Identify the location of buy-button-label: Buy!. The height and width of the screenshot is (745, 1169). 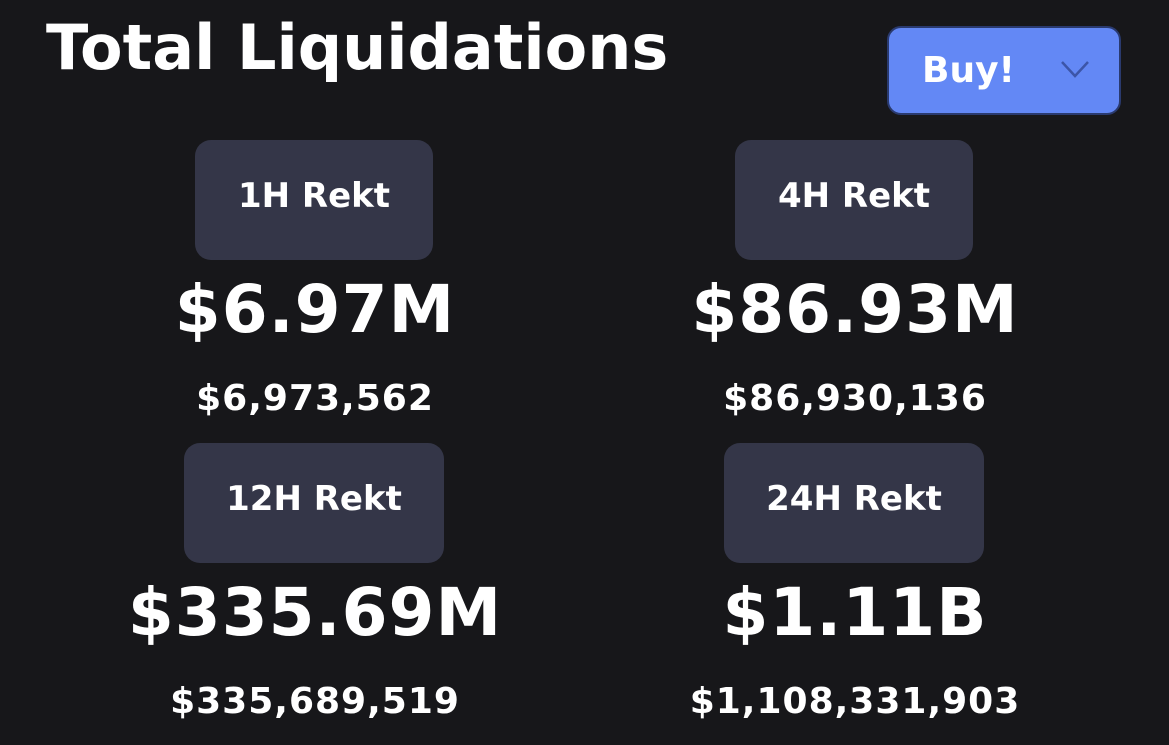
(968, 70).